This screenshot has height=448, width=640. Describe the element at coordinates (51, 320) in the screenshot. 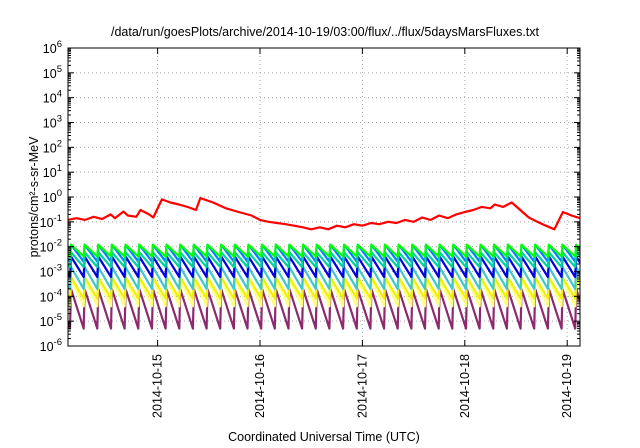

I see `y-tick-label: 10⁻⁵` at that location.